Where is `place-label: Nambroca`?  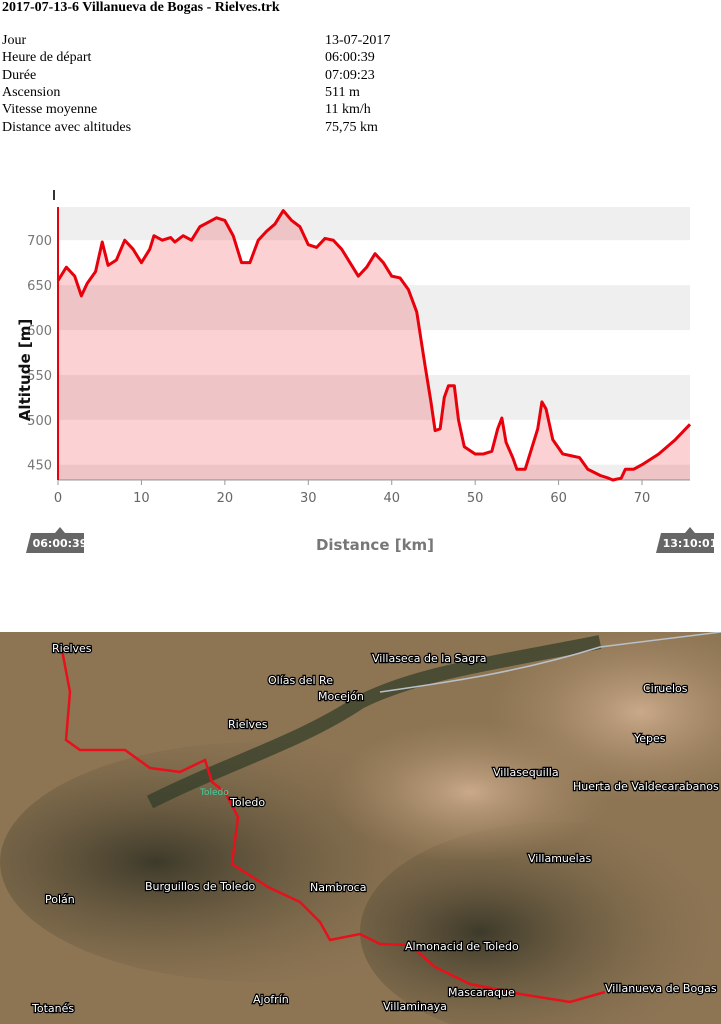 place-label: Nambroca is located at coordinates (338, 887).